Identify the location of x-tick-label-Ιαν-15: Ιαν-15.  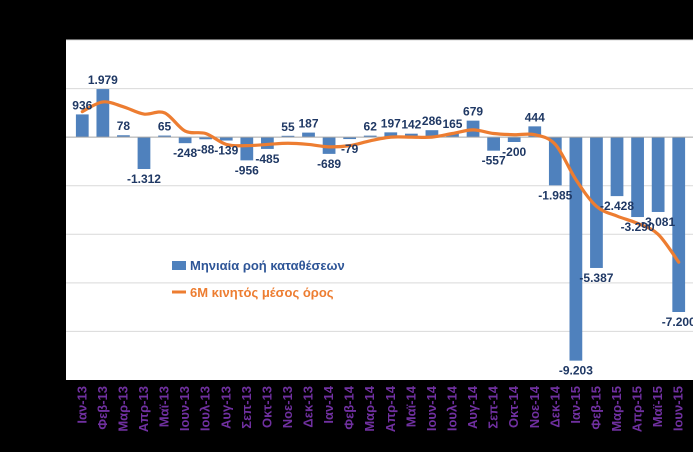
(575, 405).